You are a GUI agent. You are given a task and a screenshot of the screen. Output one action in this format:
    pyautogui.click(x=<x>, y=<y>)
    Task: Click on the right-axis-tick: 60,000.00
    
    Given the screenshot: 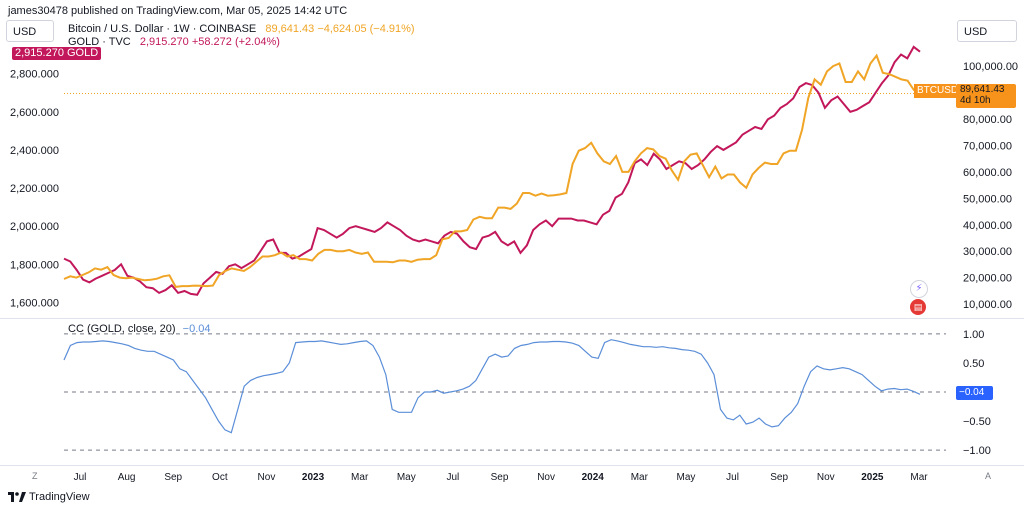 What is the action you would take?
    pyautogui.click(x=987, y=173)
    